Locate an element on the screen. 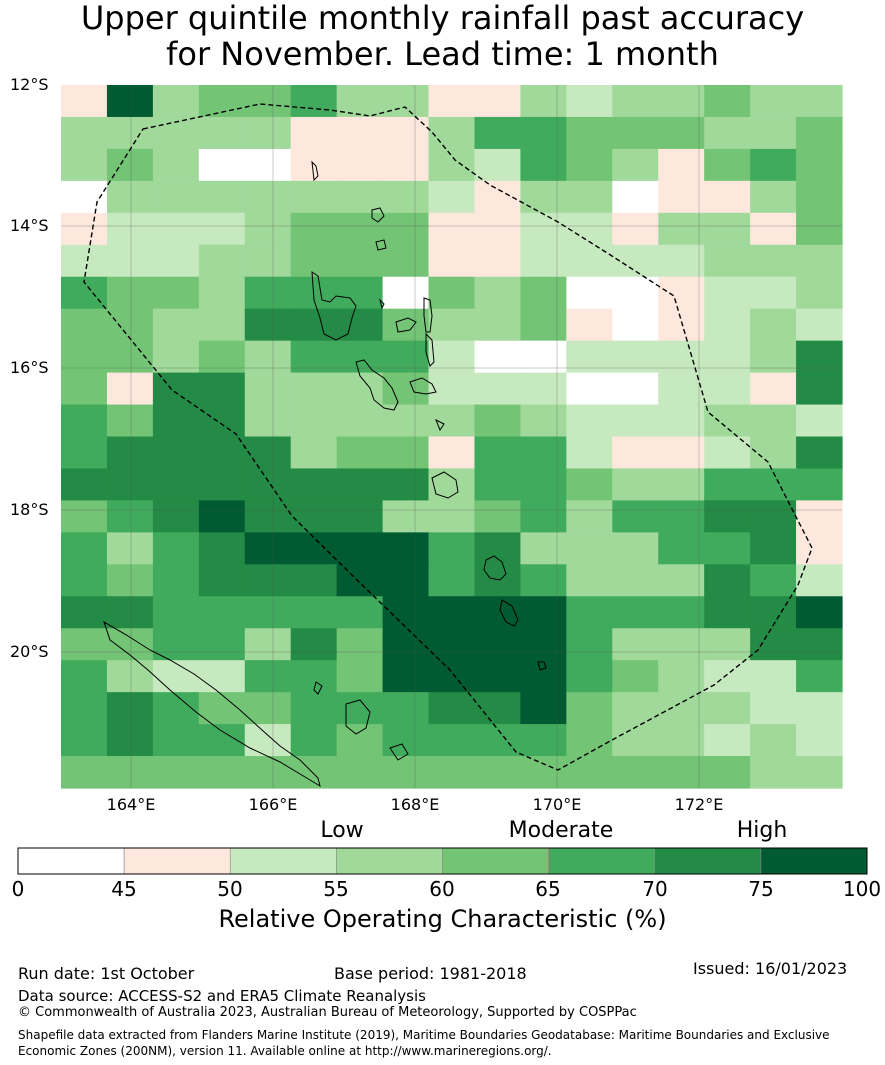 The height and width of the screenshot is (1065, 885). lon-label-168e: 168°E is located at coordinates (415, 804).